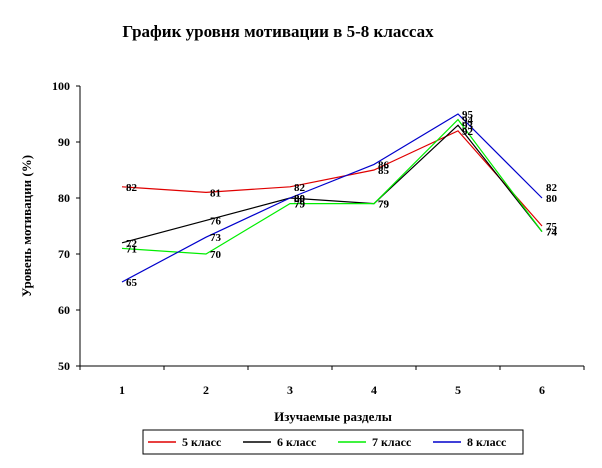 Image resolution: width=602 pixels, height=468 pixels. I want to click on data-label: 76, so click(216, 221).